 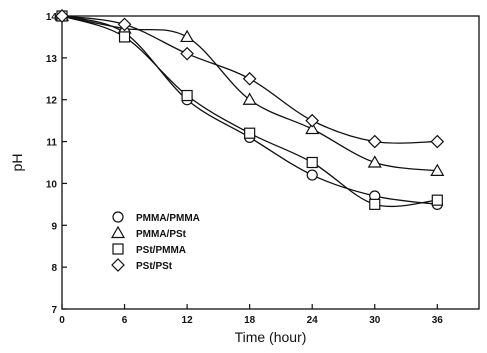 I want to click on x-tick-label: 30, so click(x=375, y=320).